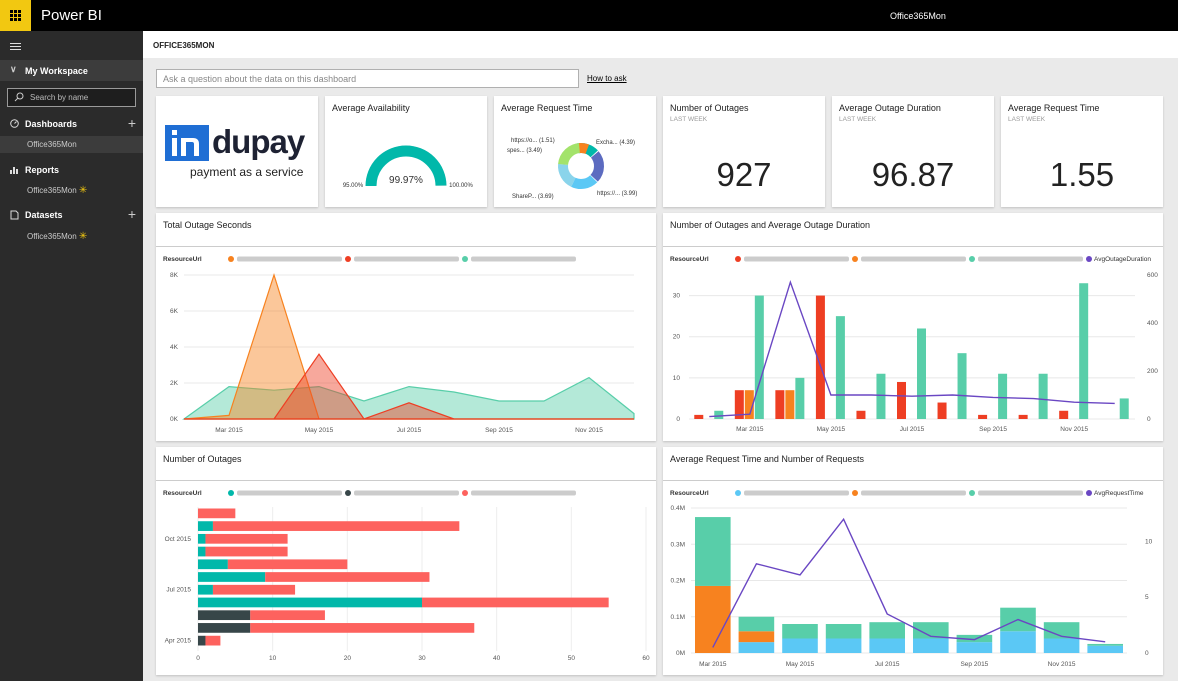 This screenshot has width=1178, height=681. I want to click on add-dashboard-icon: +, so click(131, 123).